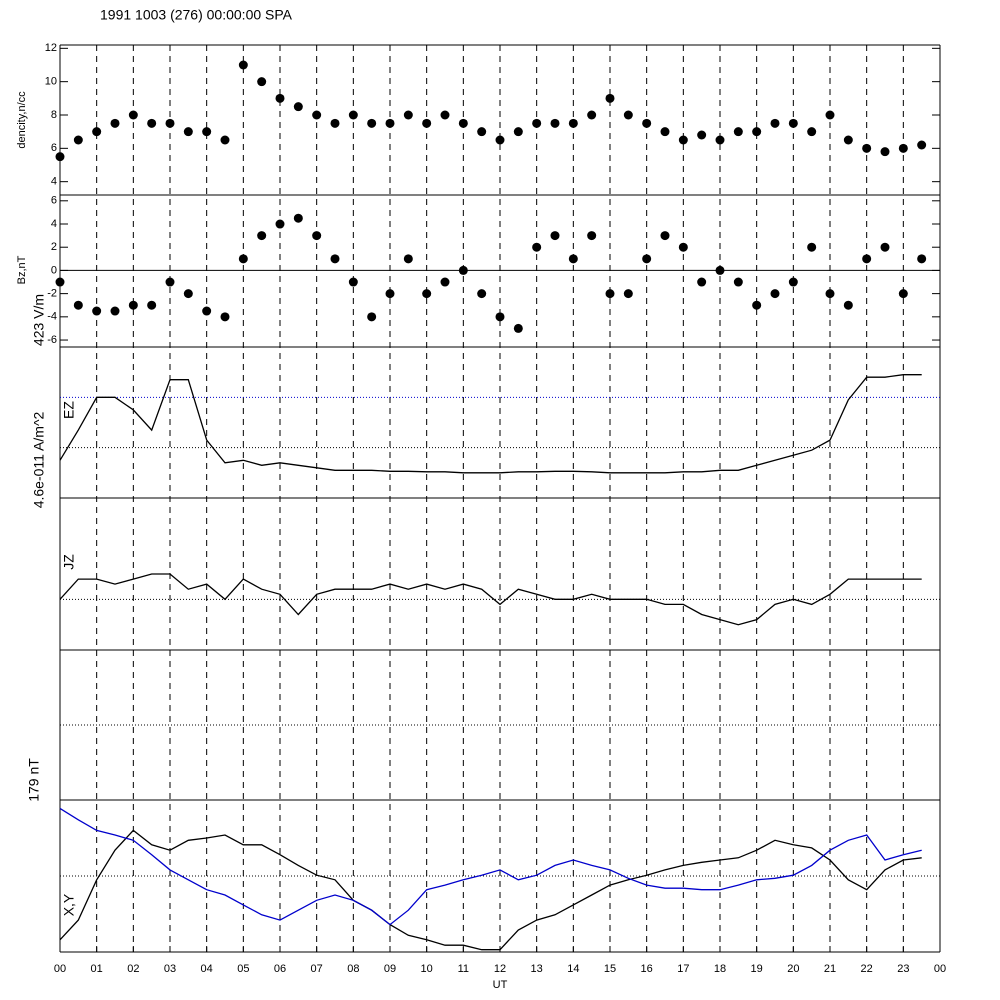  I want to click on x-tick-label: 22, so click(867, 969).